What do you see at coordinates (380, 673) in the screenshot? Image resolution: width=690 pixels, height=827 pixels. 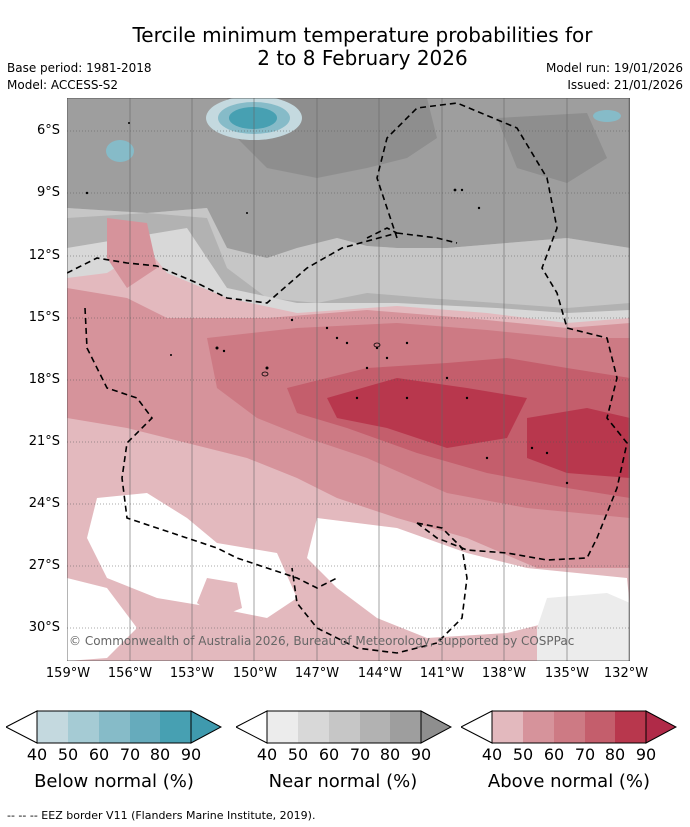 I see `lon-label: 144°W` at bounding box center [380, 673].